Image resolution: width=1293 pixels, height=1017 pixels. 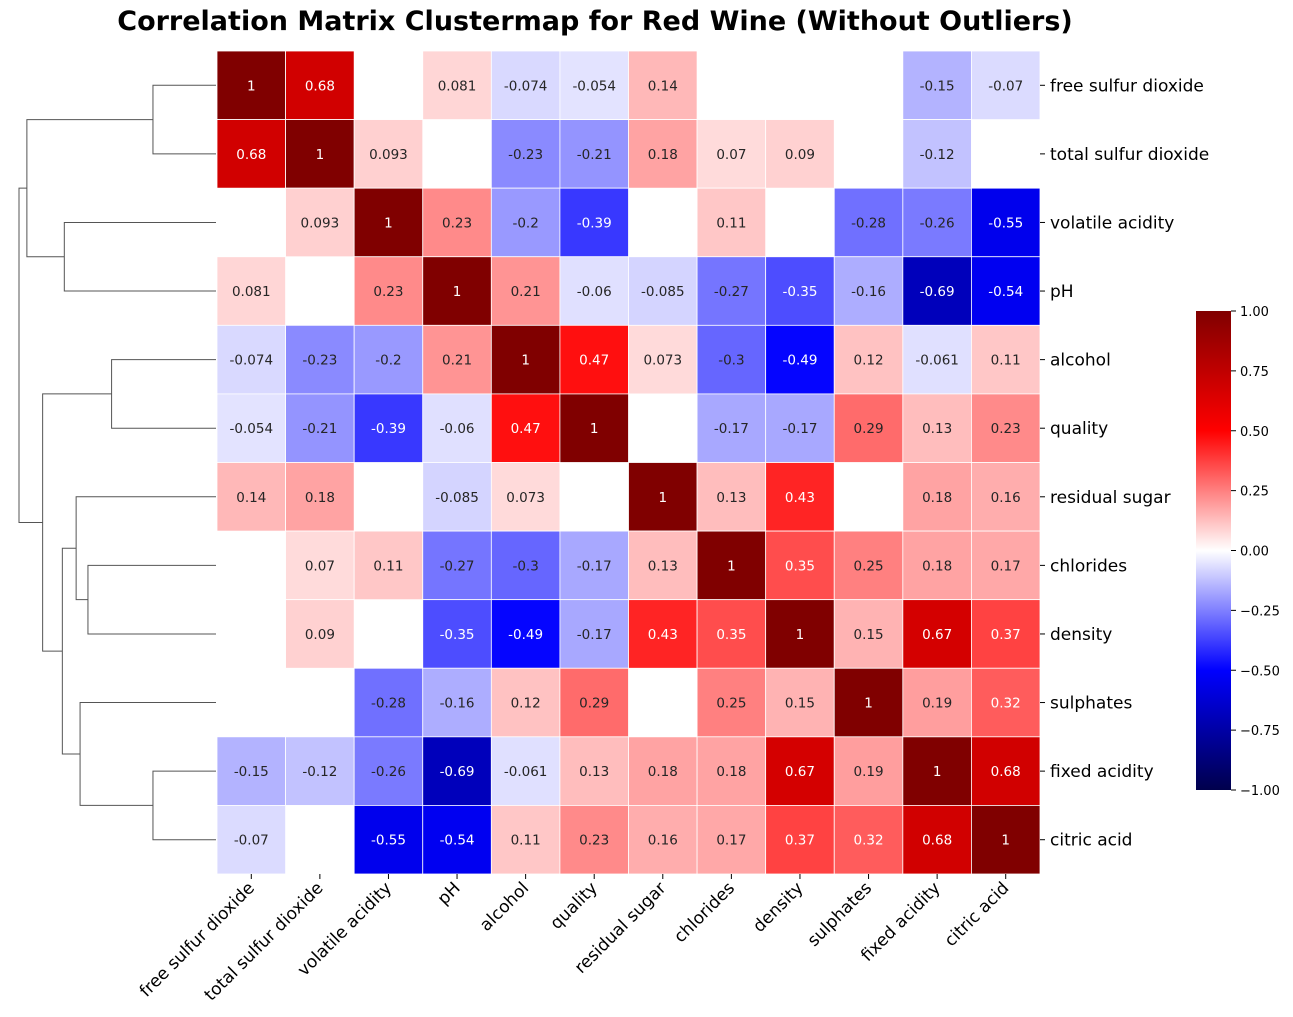 What do you see at coordinates (1254, 432) in the screenshot?
I see `colorbar-tick-label: 0.50` at bounding box center [1254, 432].